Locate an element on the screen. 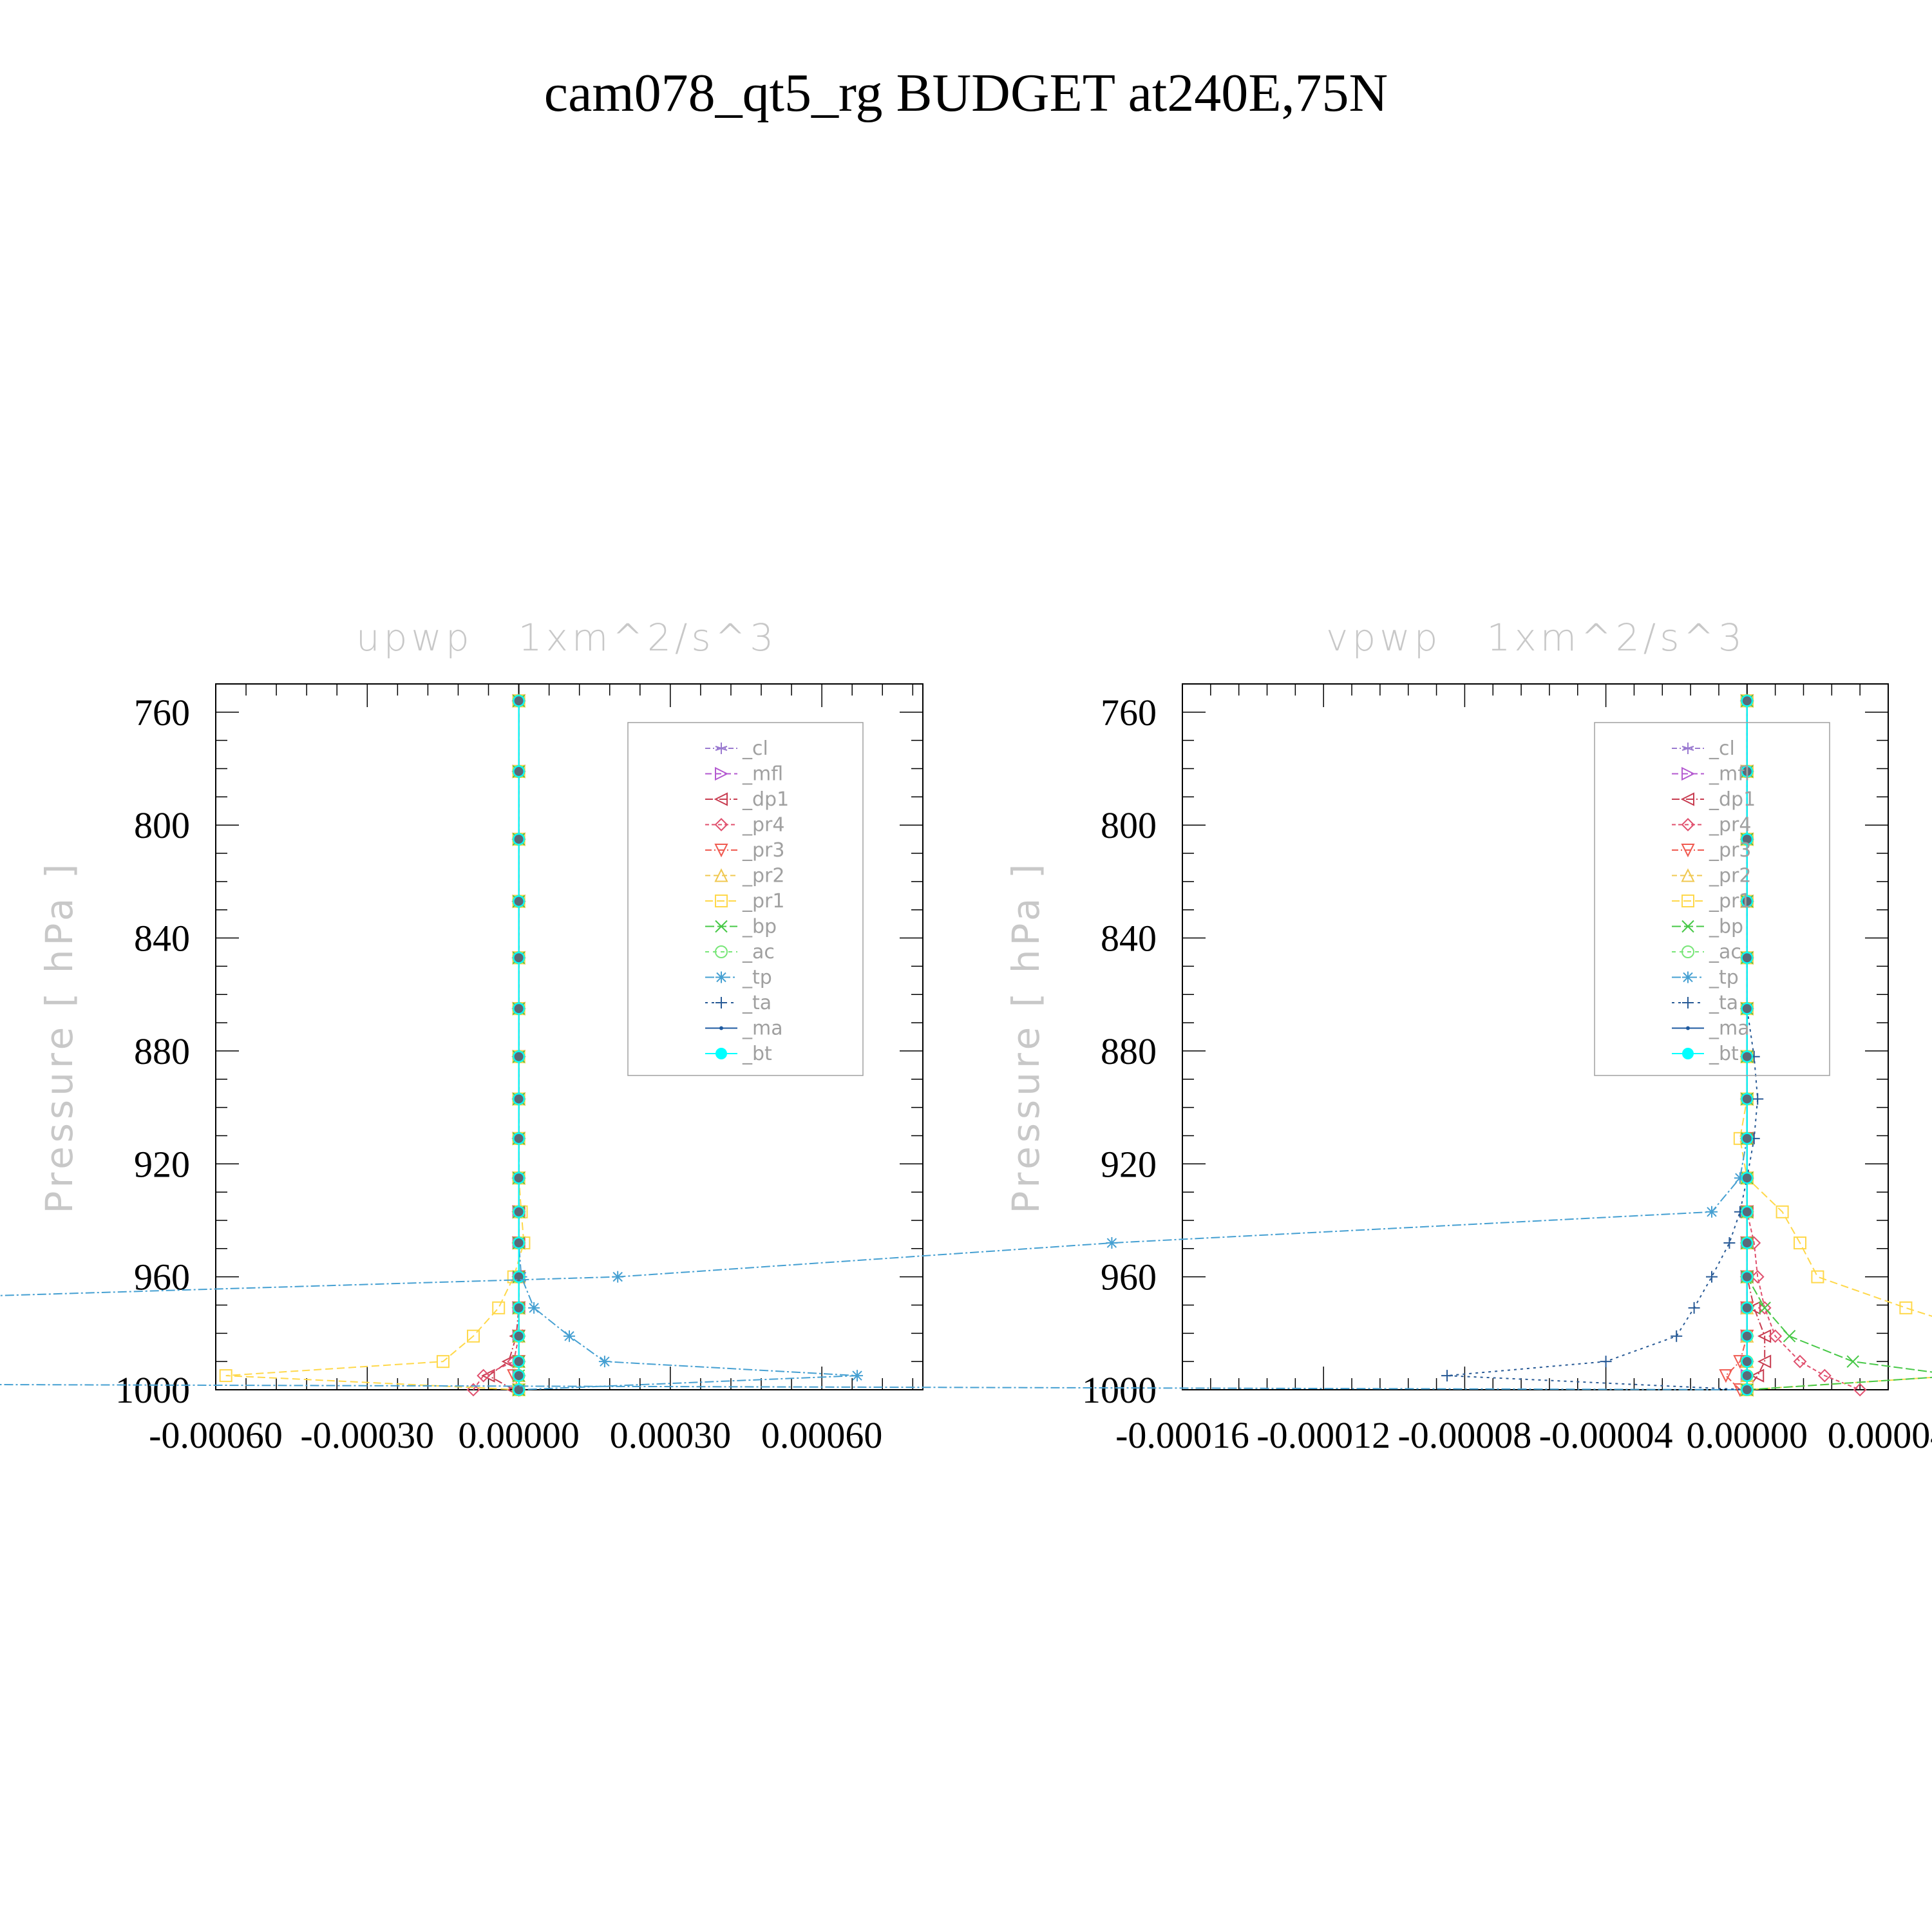  legend-item: _pr3 is located at coordinates (745, 850).